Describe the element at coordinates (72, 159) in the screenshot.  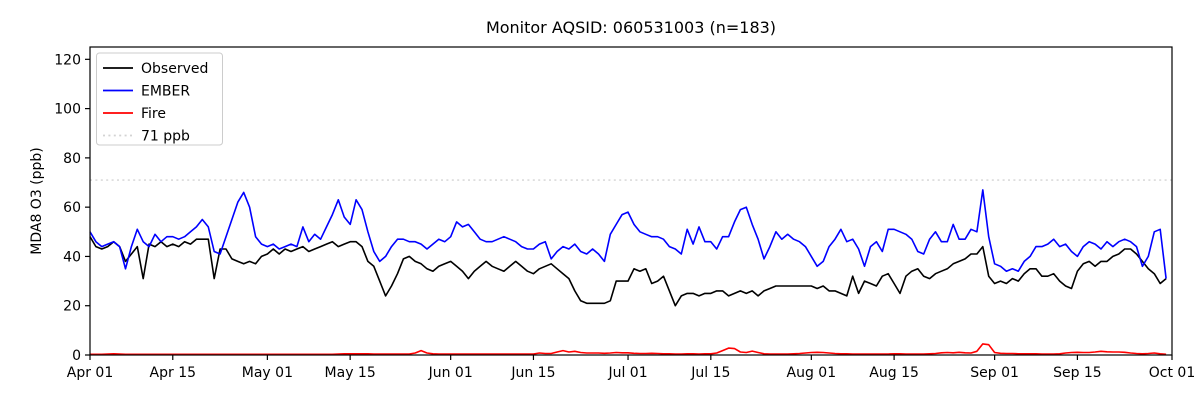
I see `y-tick-label: 80` at that location.